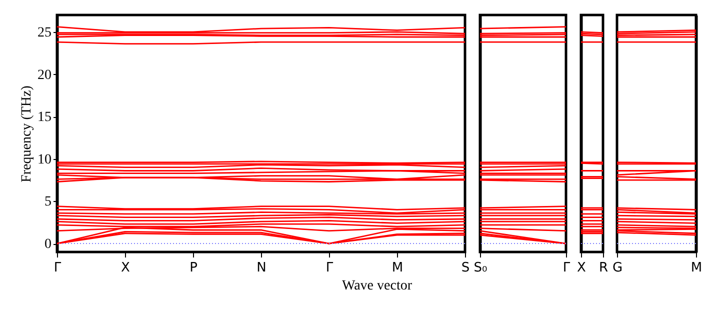 The width and height of the screenshot is (717, 310). I want to click on y-tick-label: 0, so click(48, 244).